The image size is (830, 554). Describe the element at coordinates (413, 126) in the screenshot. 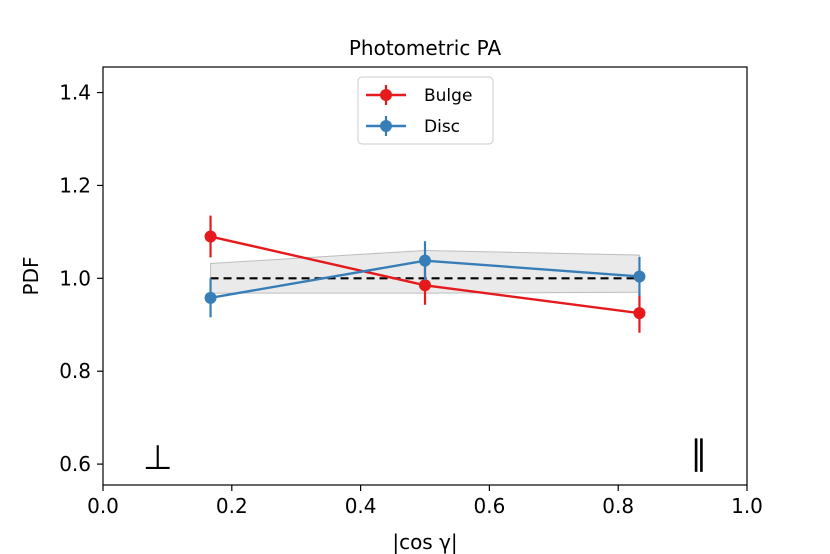

I see `legend-entry-disc: Disc` at that location.